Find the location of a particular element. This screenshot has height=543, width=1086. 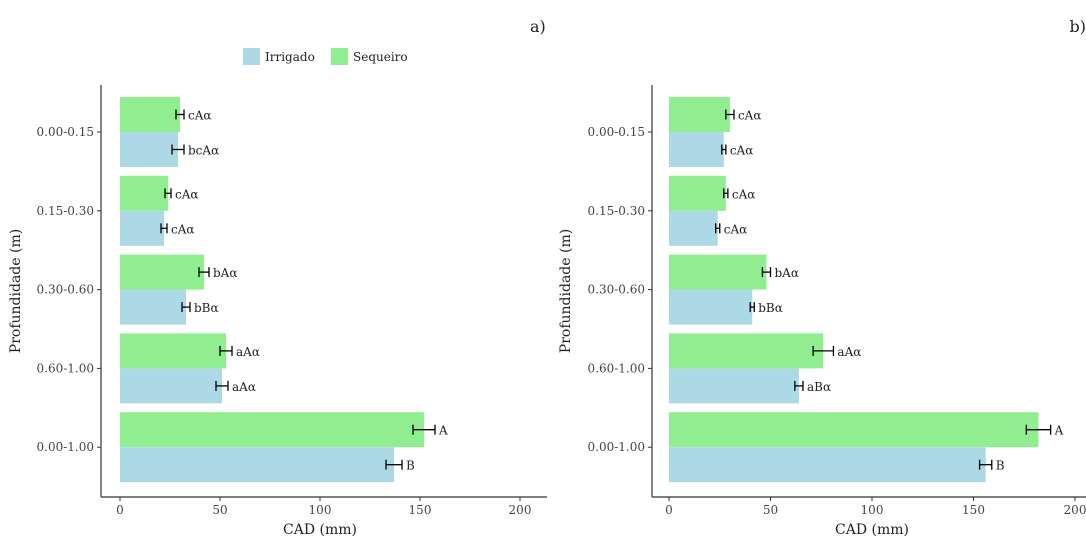

legend-swatch-sequeiro is located at coordinates (339, 56).